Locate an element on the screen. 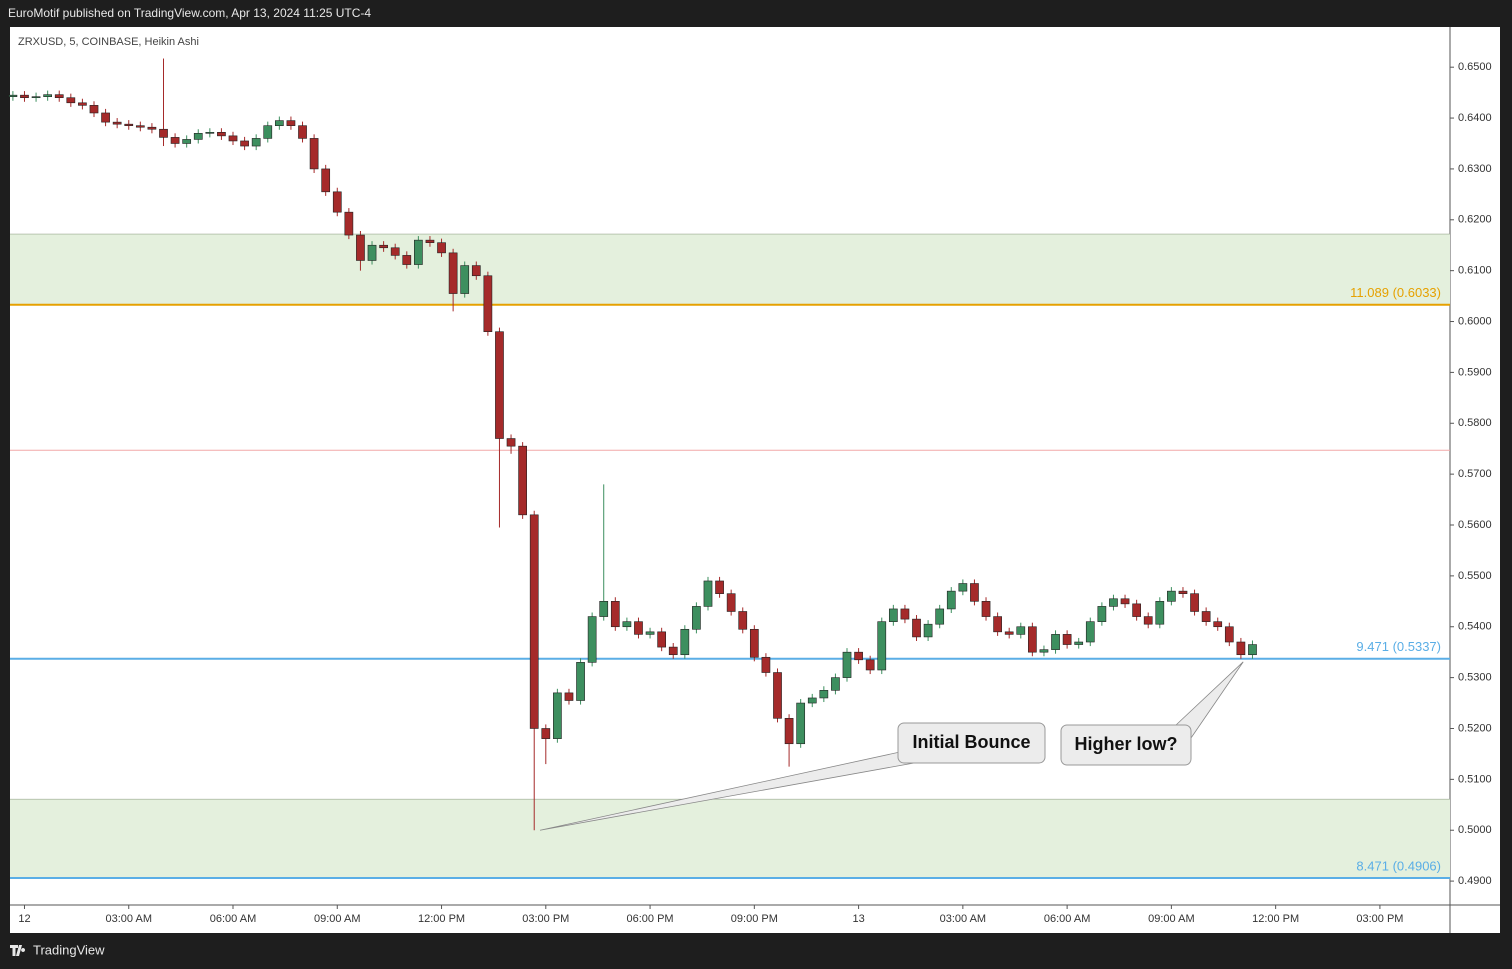  level-label: 8.471 (0.4906) is located at coordinates (1398, 865).